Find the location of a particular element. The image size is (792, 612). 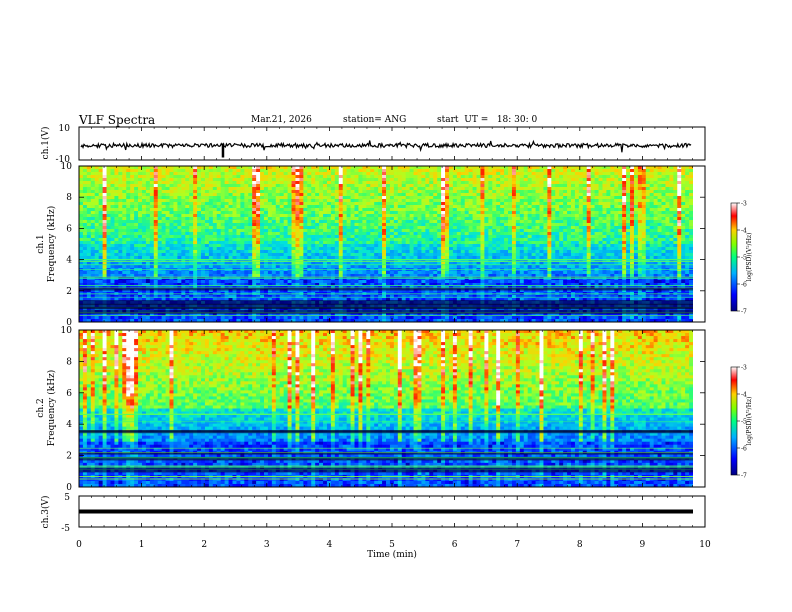

figure-title: VLF Spectra is located at coordinates (117, 120).